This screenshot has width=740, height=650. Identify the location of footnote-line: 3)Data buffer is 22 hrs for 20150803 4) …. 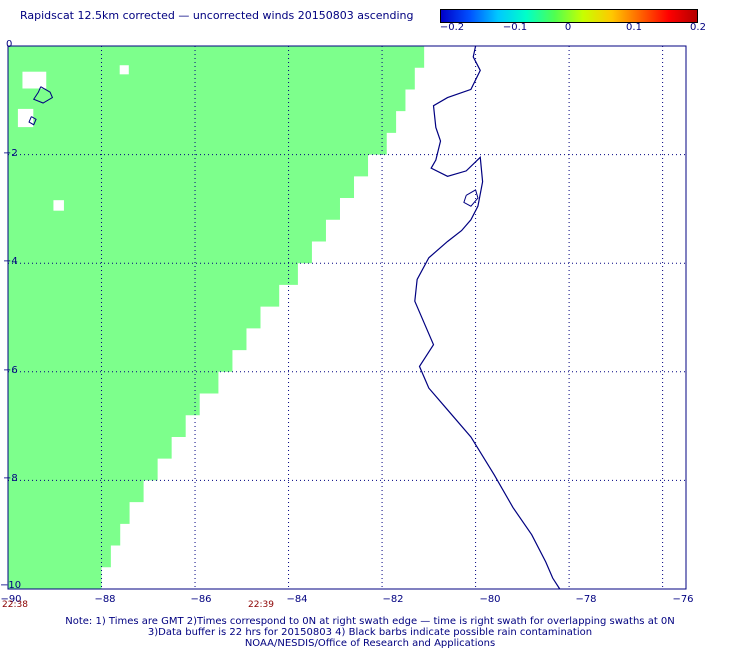
(370, 632).